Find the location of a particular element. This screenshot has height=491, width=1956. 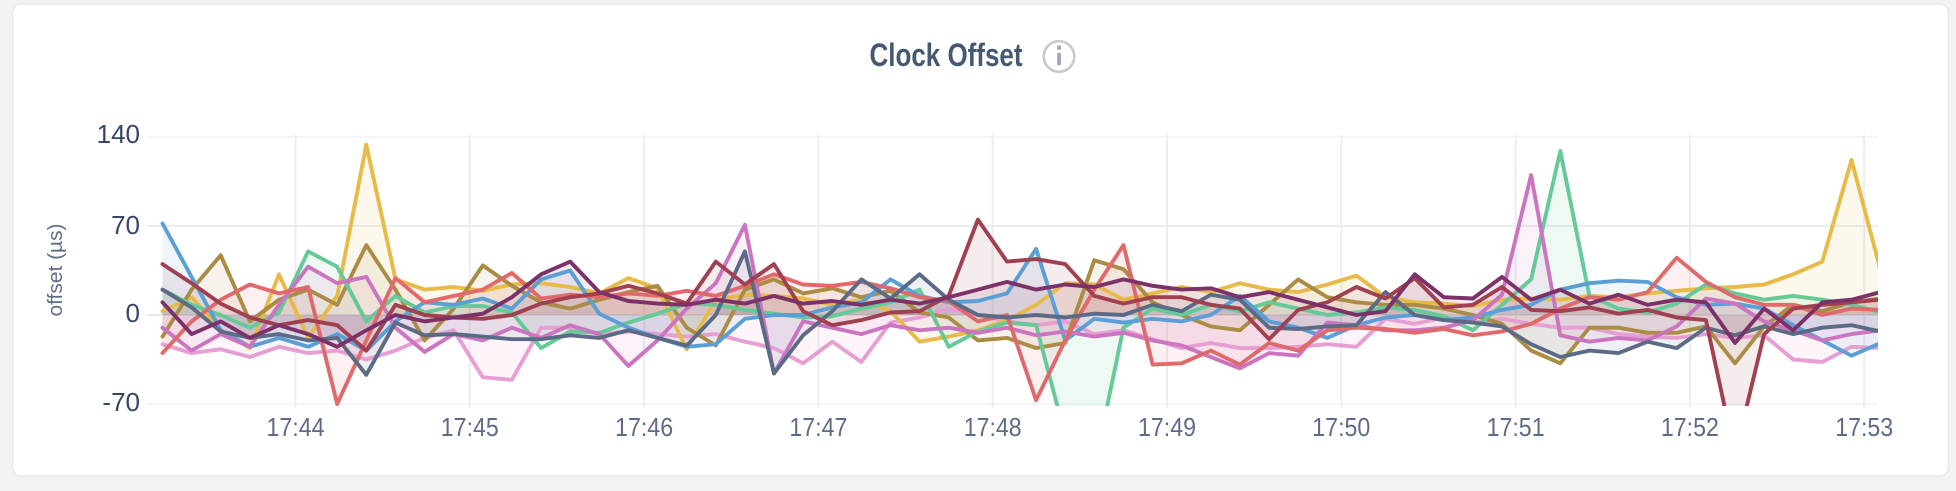

svg-text: 17:45 is located at coordinates (470, 427).